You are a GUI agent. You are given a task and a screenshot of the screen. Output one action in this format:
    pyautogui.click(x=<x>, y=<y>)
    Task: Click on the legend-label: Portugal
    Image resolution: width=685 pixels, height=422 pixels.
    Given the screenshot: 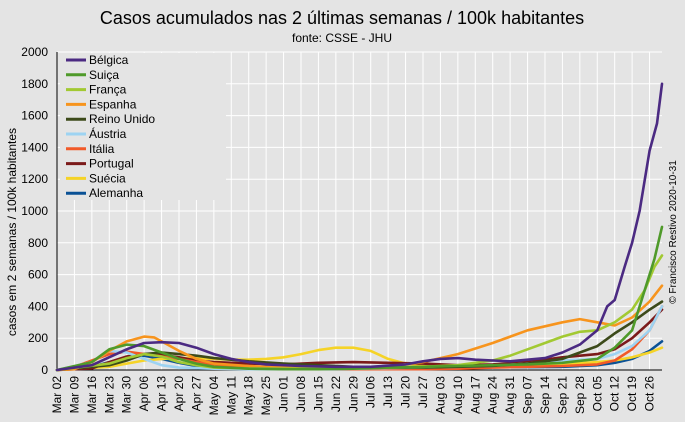 What is the action you would take?
    pyautogui.click(x=111, y=164)
    